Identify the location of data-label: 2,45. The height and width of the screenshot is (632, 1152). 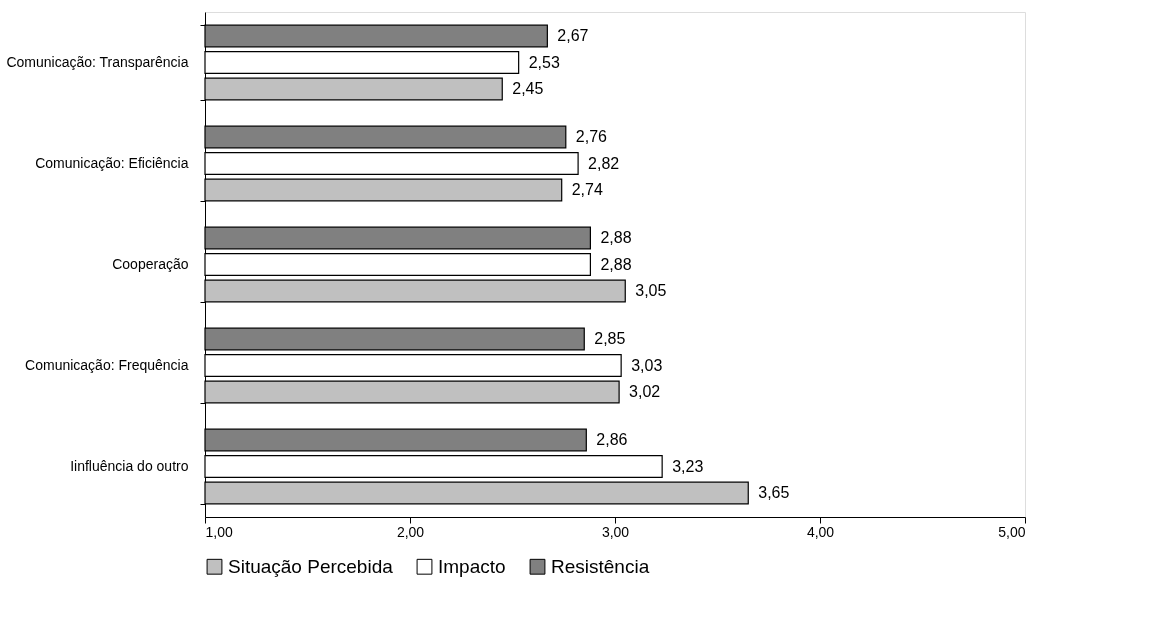
(528, 88).